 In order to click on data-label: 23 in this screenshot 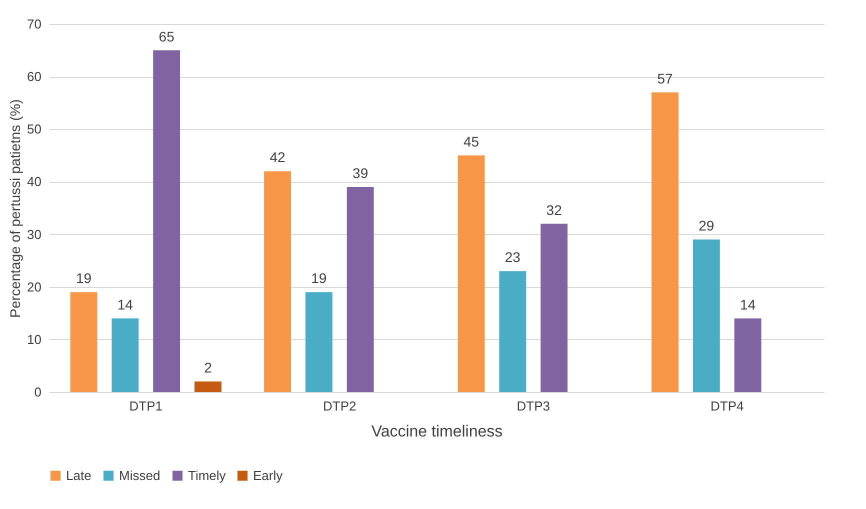, I will do `click(512, 257)`.